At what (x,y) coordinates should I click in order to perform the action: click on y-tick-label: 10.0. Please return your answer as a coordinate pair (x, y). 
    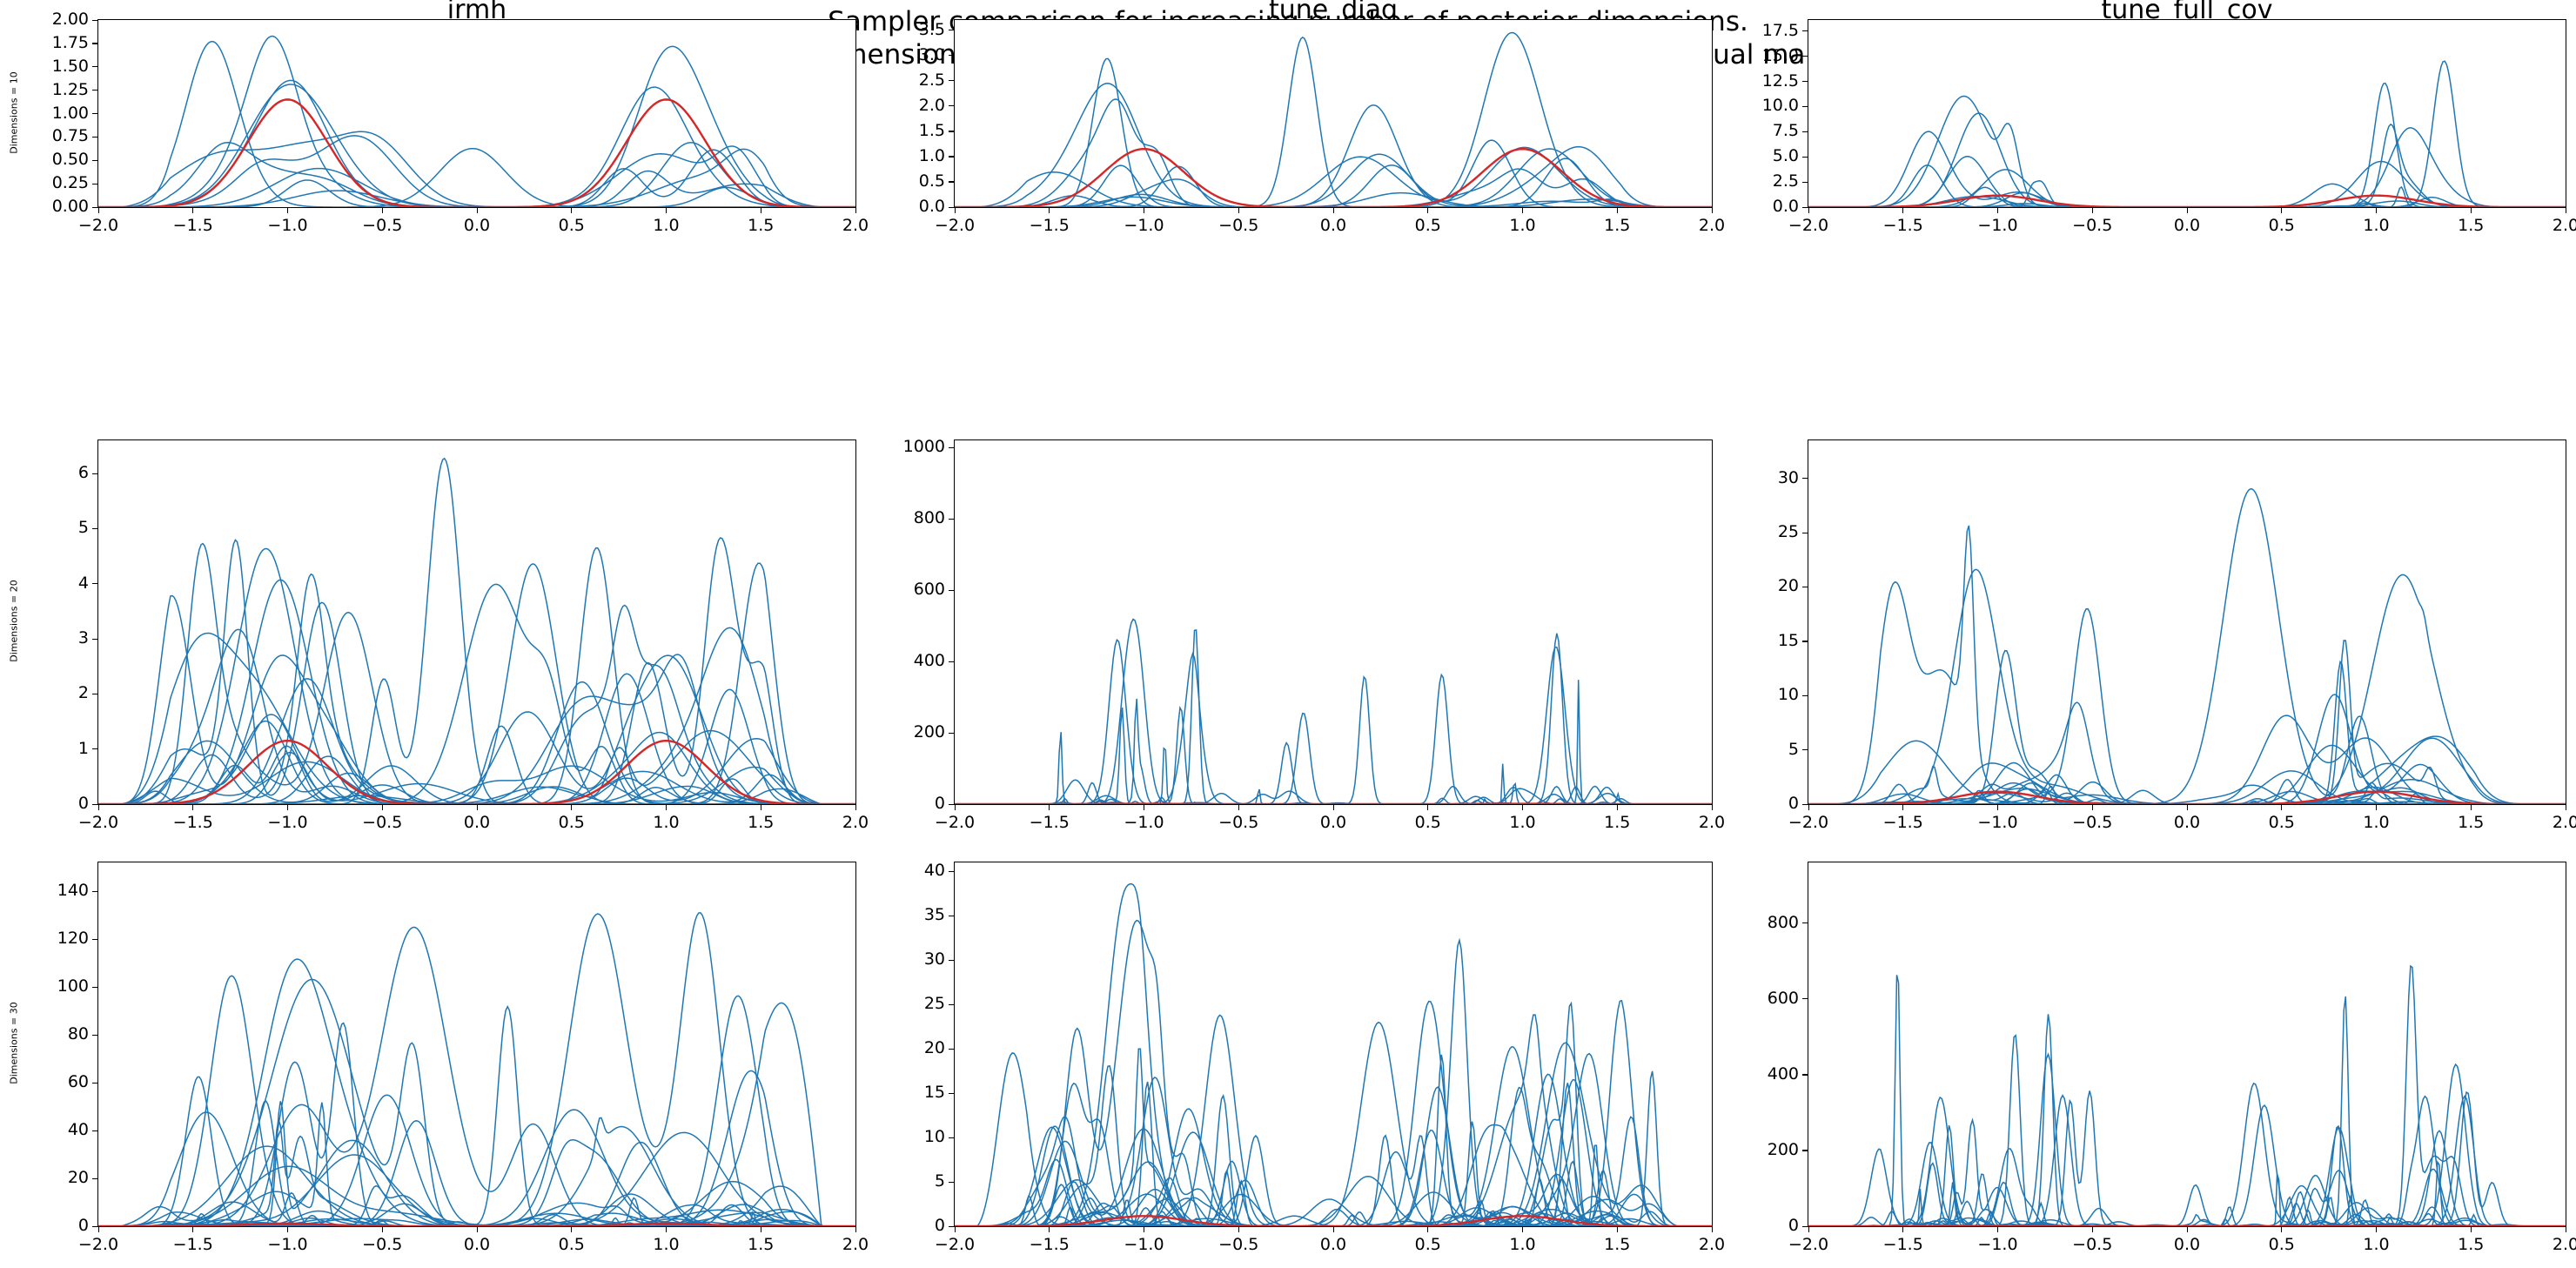
    Looking at the image, I should click on (1780, 106).